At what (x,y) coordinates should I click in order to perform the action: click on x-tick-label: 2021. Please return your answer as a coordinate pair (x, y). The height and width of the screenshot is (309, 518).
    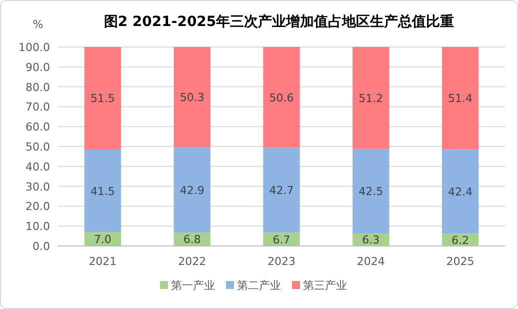
    Looking at the image, I should click on (102, 261).